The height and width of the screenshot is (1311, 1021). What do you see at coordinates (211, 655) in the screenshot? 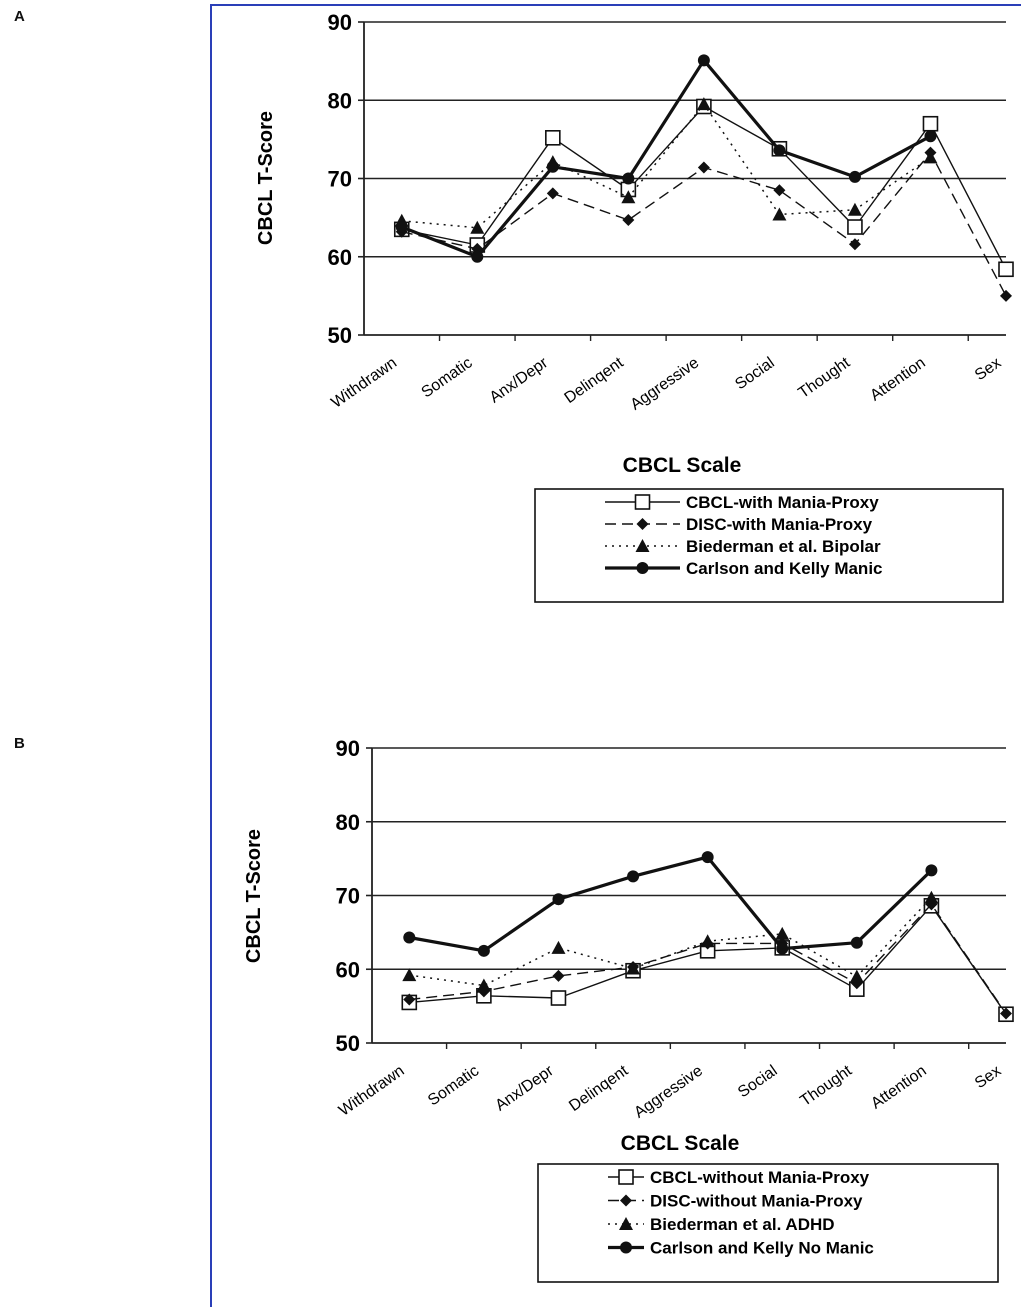
I see `figure-border-left` at bounding box center [211, 655].